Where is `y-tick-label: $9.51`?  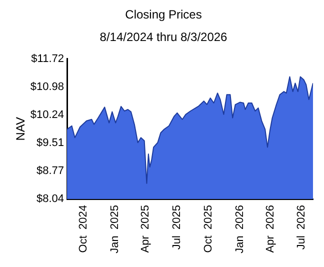
y-tick-label: $9.51 is located at coordinates (50, 143).